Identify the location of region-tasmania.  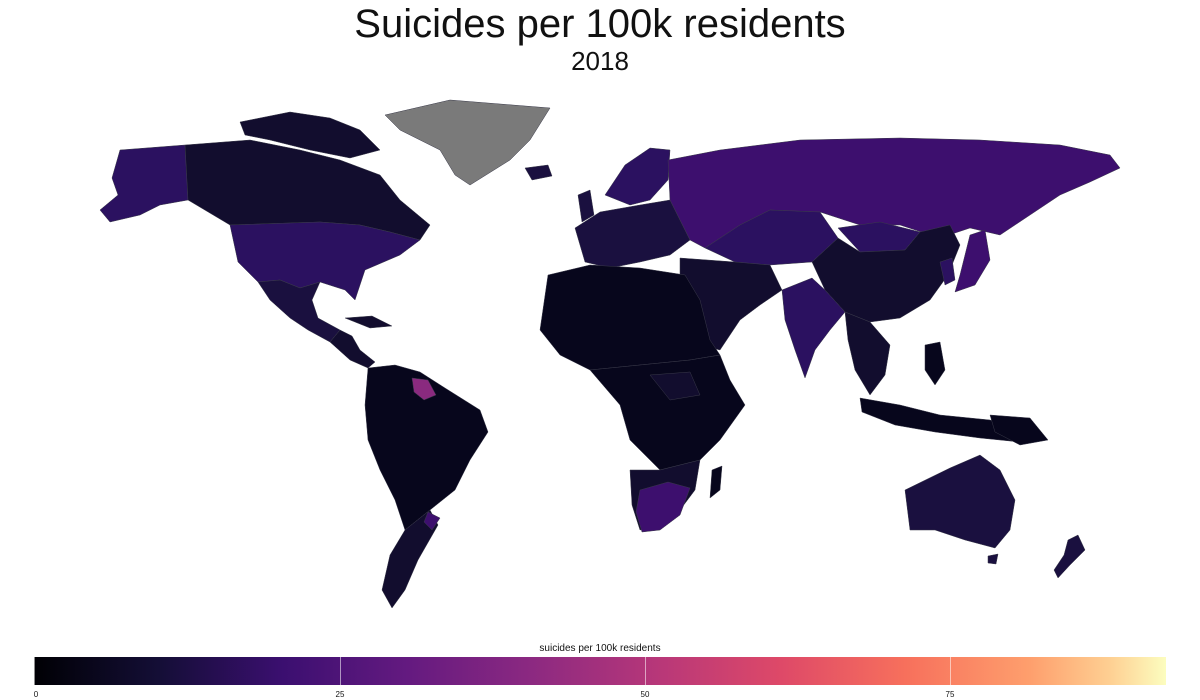
(993, 559).